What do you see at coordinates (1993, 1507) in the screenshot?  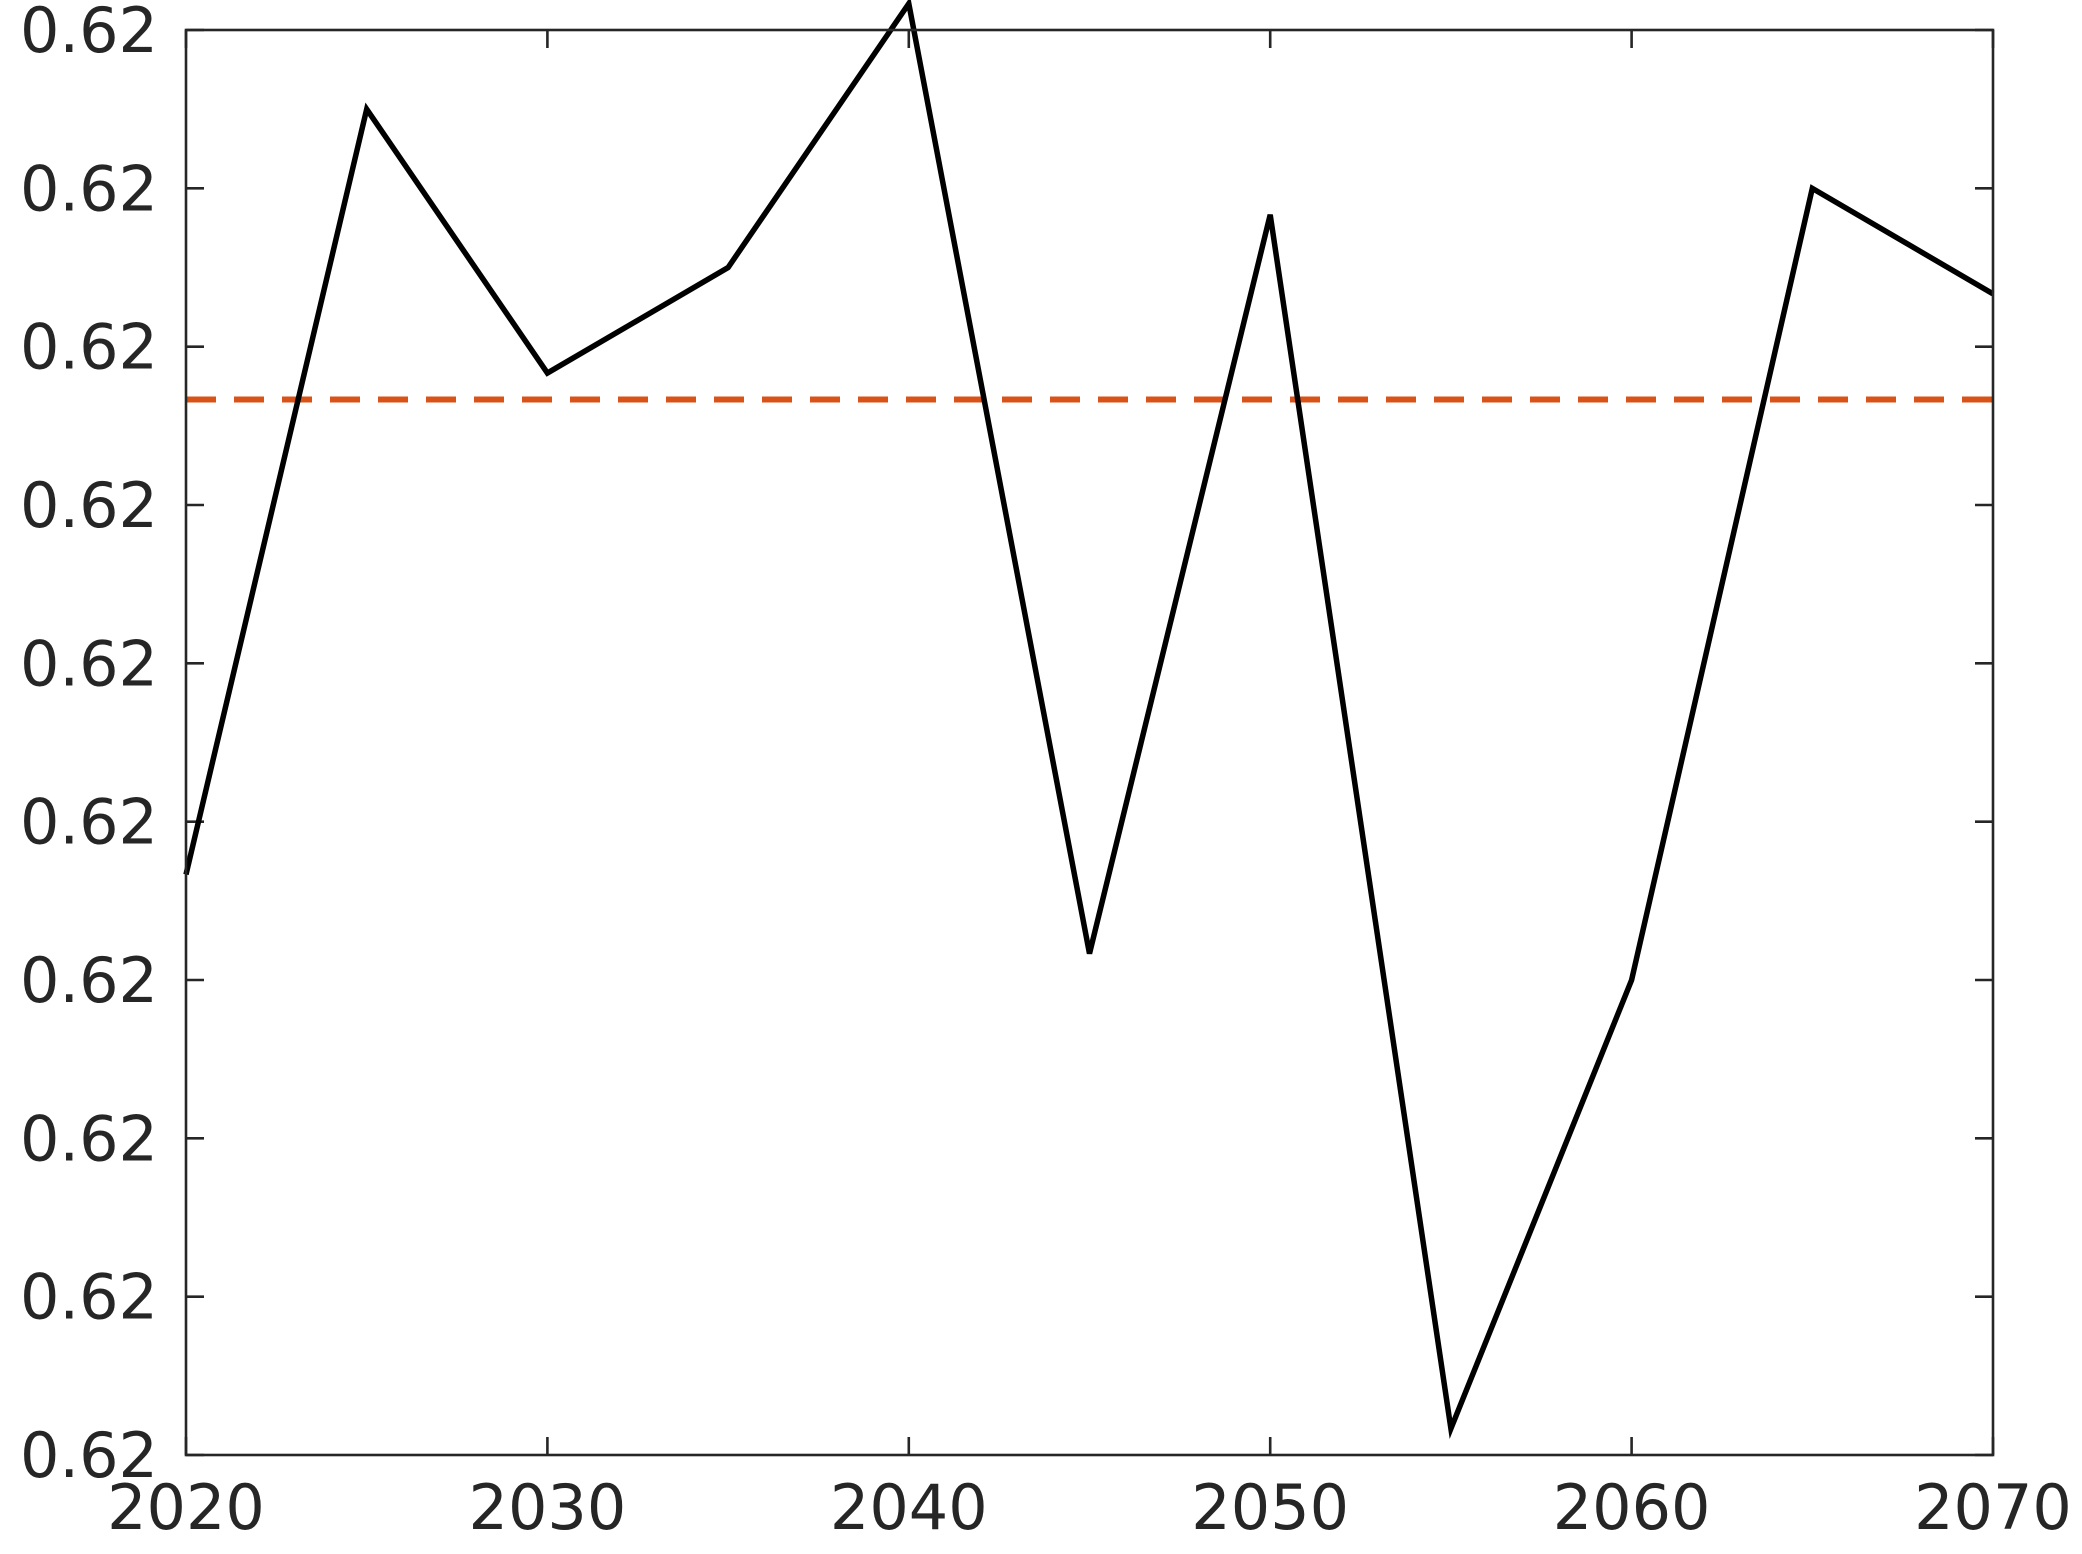 I see `x-tick-label: 2070` at bounding box center [1993, 1507].